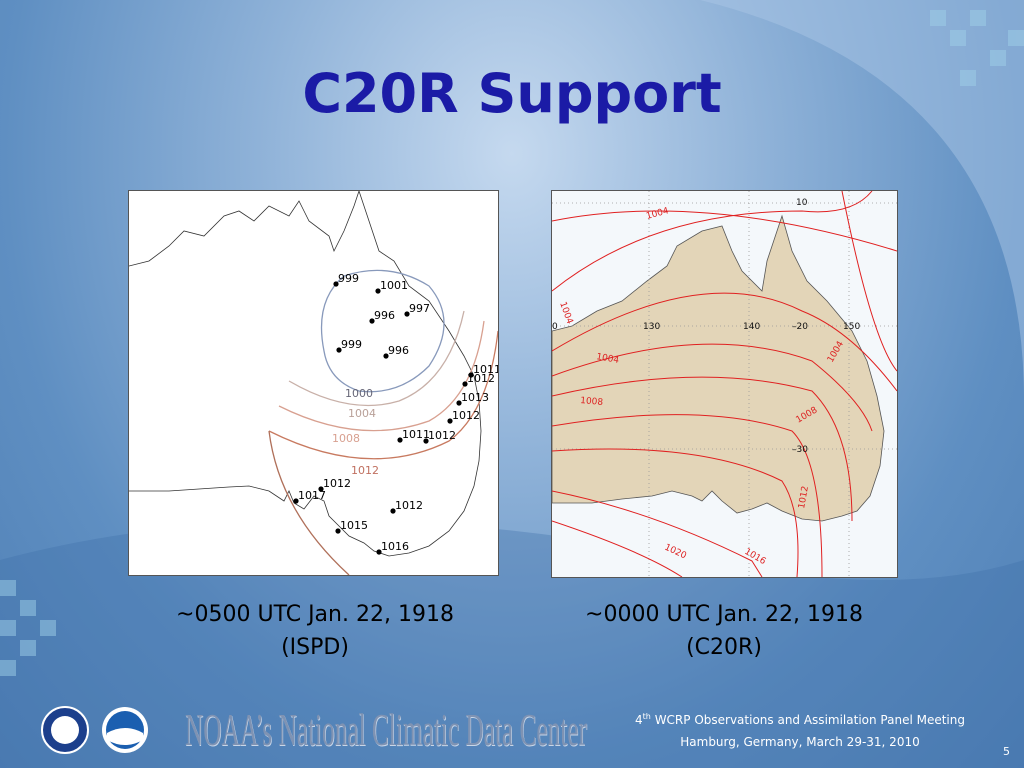  I want to click on station-value: 1001, so click(394, 285).